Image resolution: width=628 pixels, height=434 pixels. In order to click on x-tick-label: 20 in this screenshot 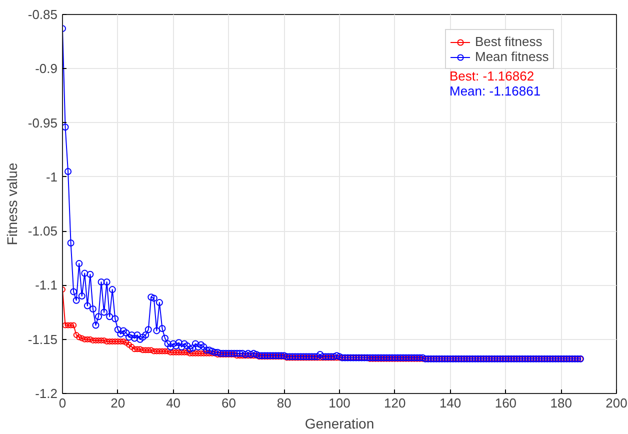, I will do `click(118, 403)`.